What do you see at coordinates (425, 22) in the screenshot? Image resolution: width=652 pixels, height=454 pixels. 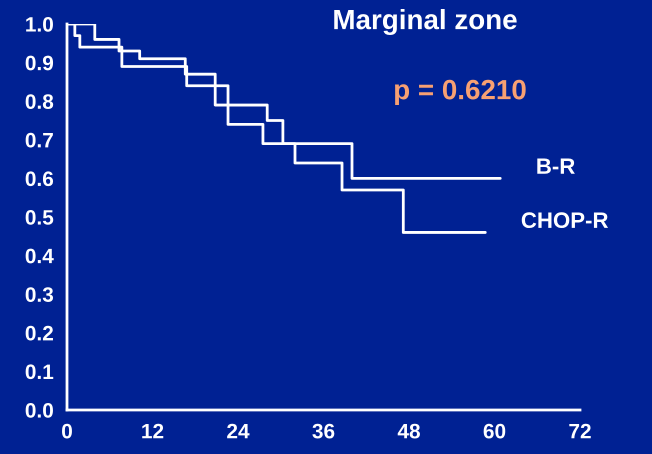 I see `chart-title: Marginal zone` at bounding box center [425, 22].